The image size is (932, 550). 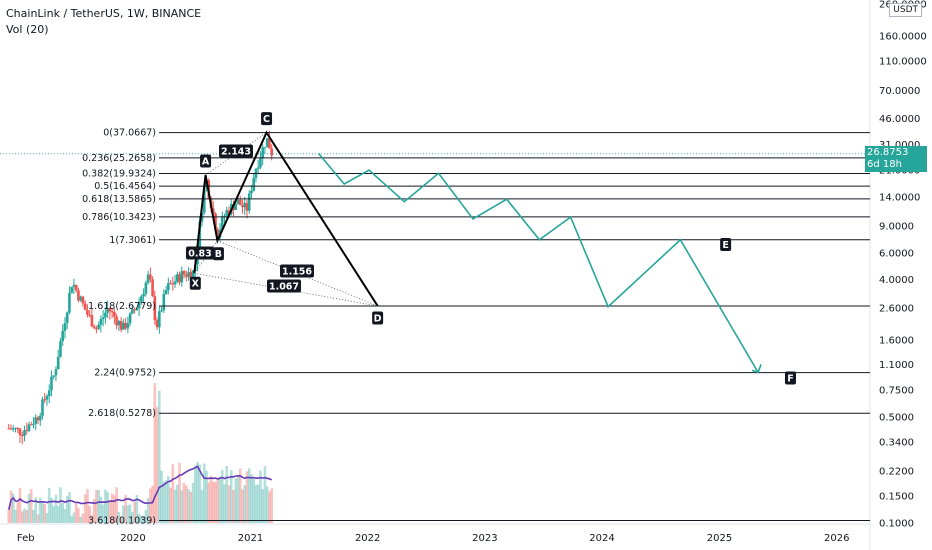 I want to click on y-tick-label: 6.0000, so click(x=896, y=253).